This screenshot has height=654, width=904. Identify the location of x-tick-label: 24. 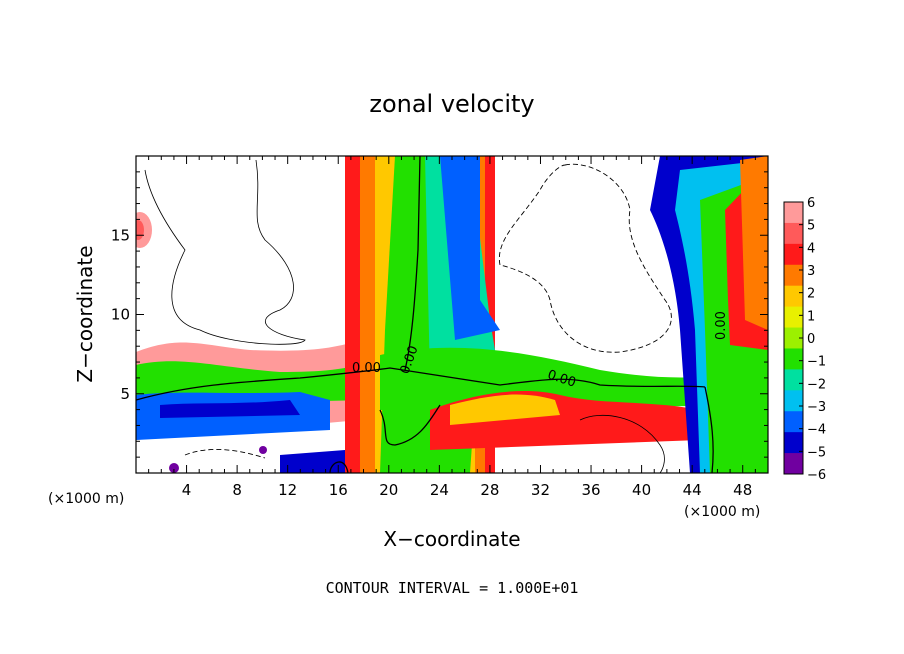
(439, 490).